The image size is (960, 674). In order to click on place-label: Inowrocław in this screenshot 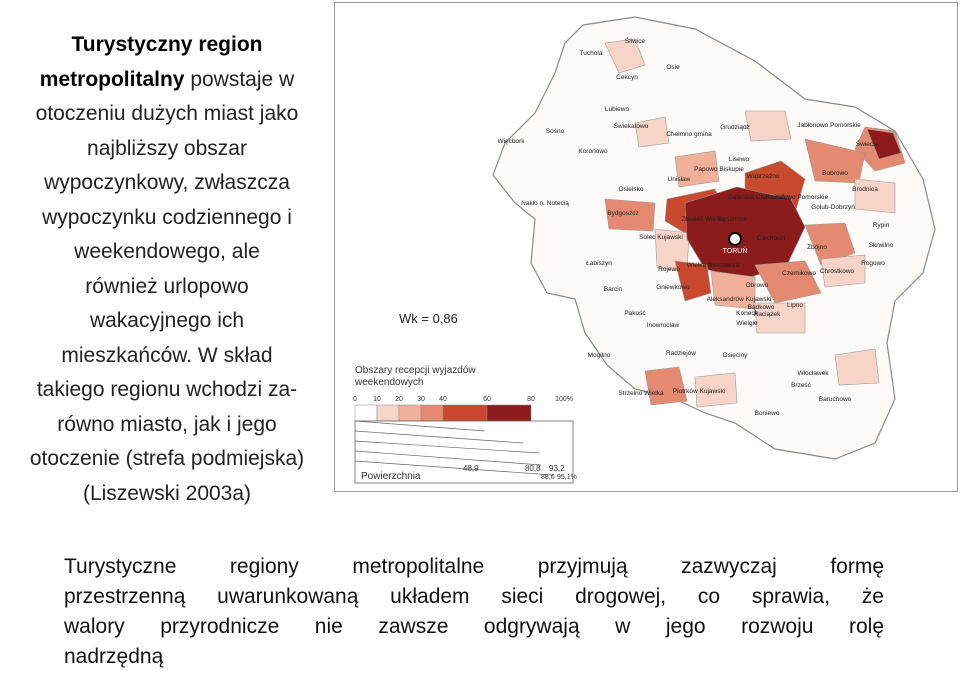, I will do `click(663, 325)`.